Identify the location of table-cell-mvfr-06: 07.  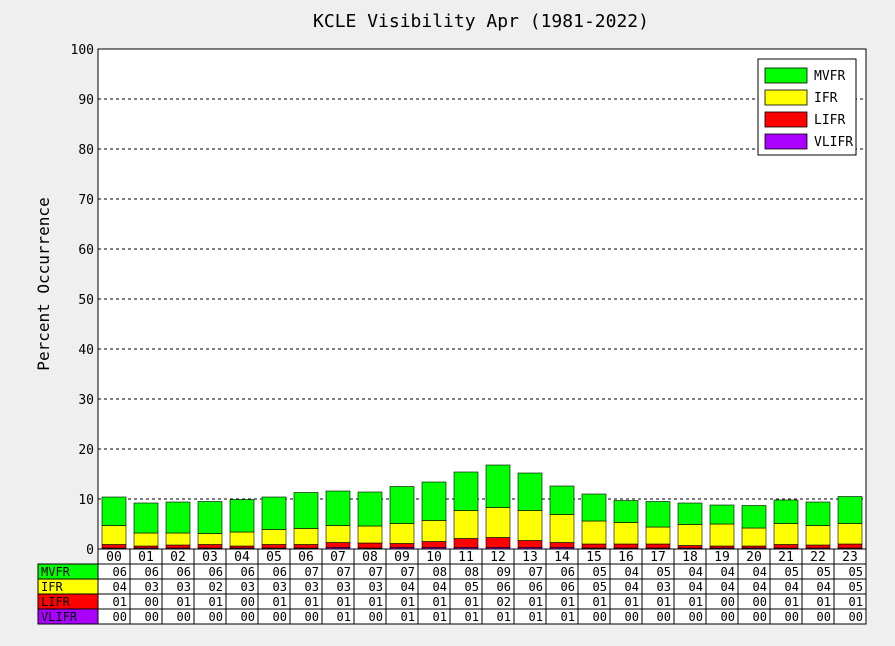
(312, 572).